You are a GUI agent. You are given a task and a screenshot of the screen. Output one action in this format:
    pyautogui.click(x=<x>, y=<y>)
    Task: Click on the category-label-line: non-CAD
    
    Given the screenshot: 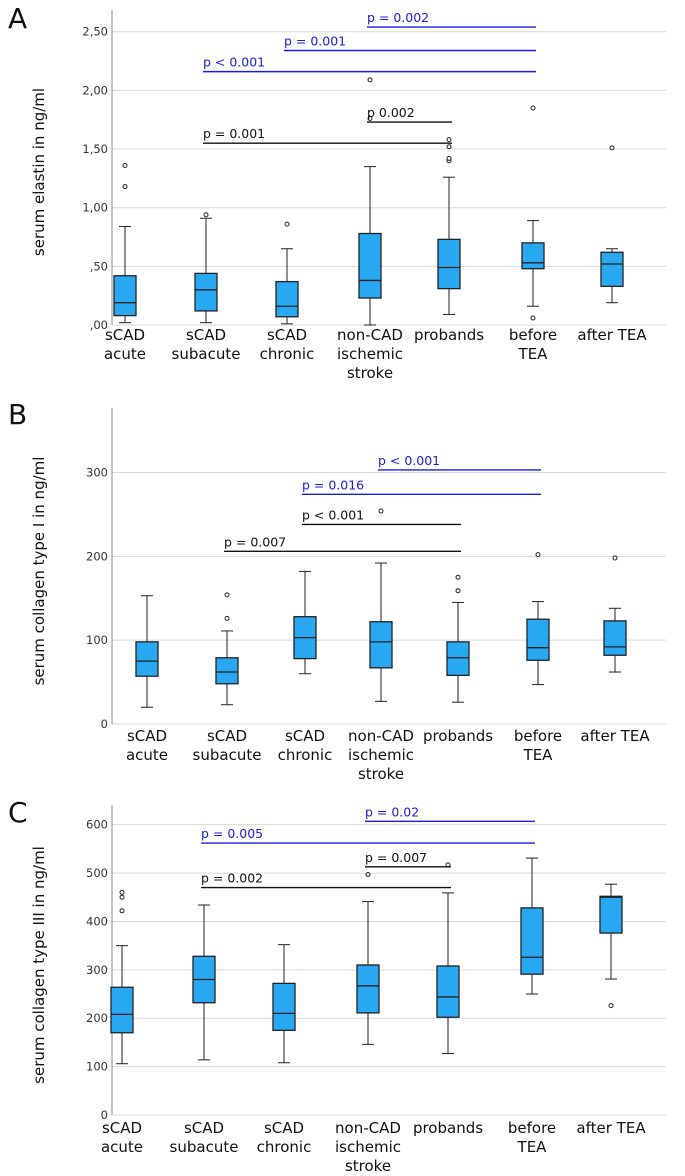 What is the action you would take?
    pyautogui.click(x=381, y=736)
    